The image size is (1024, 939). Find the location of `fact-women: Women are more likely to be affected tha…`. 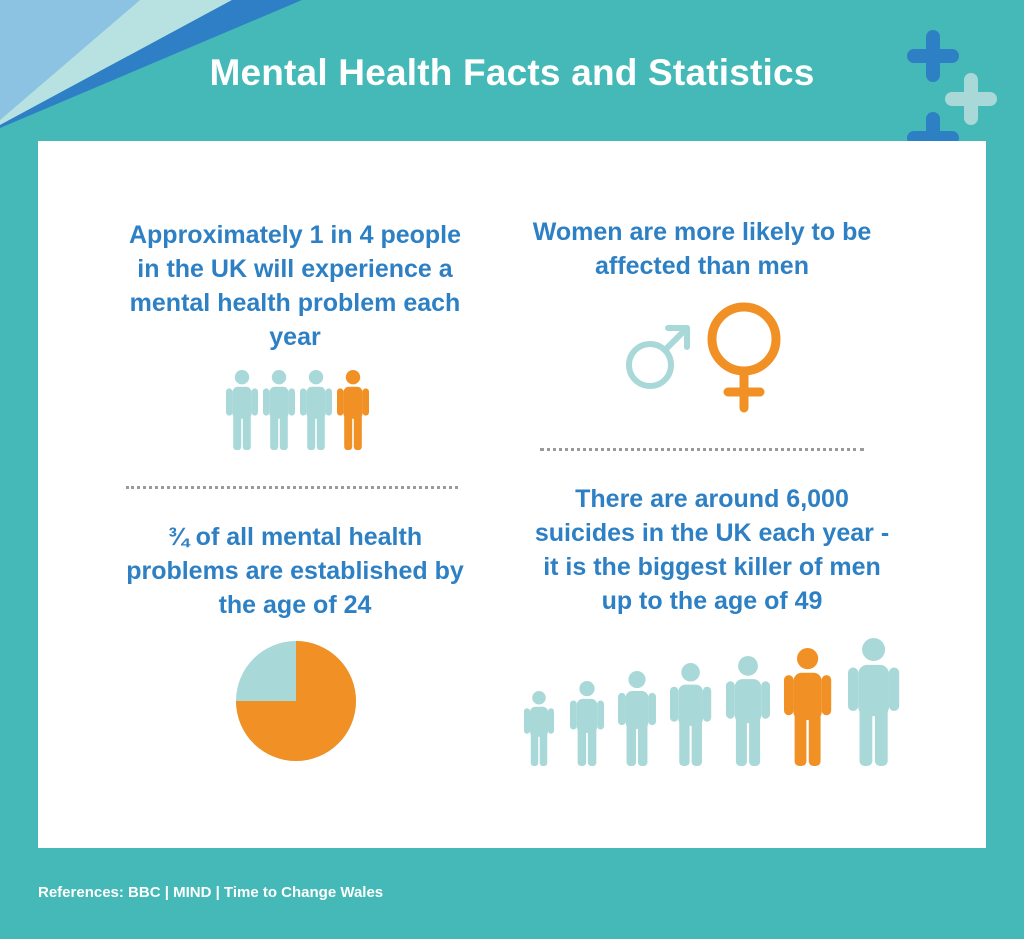

fact-women: Women are more likely to be affected tha… is located at coordinates (702, 249).